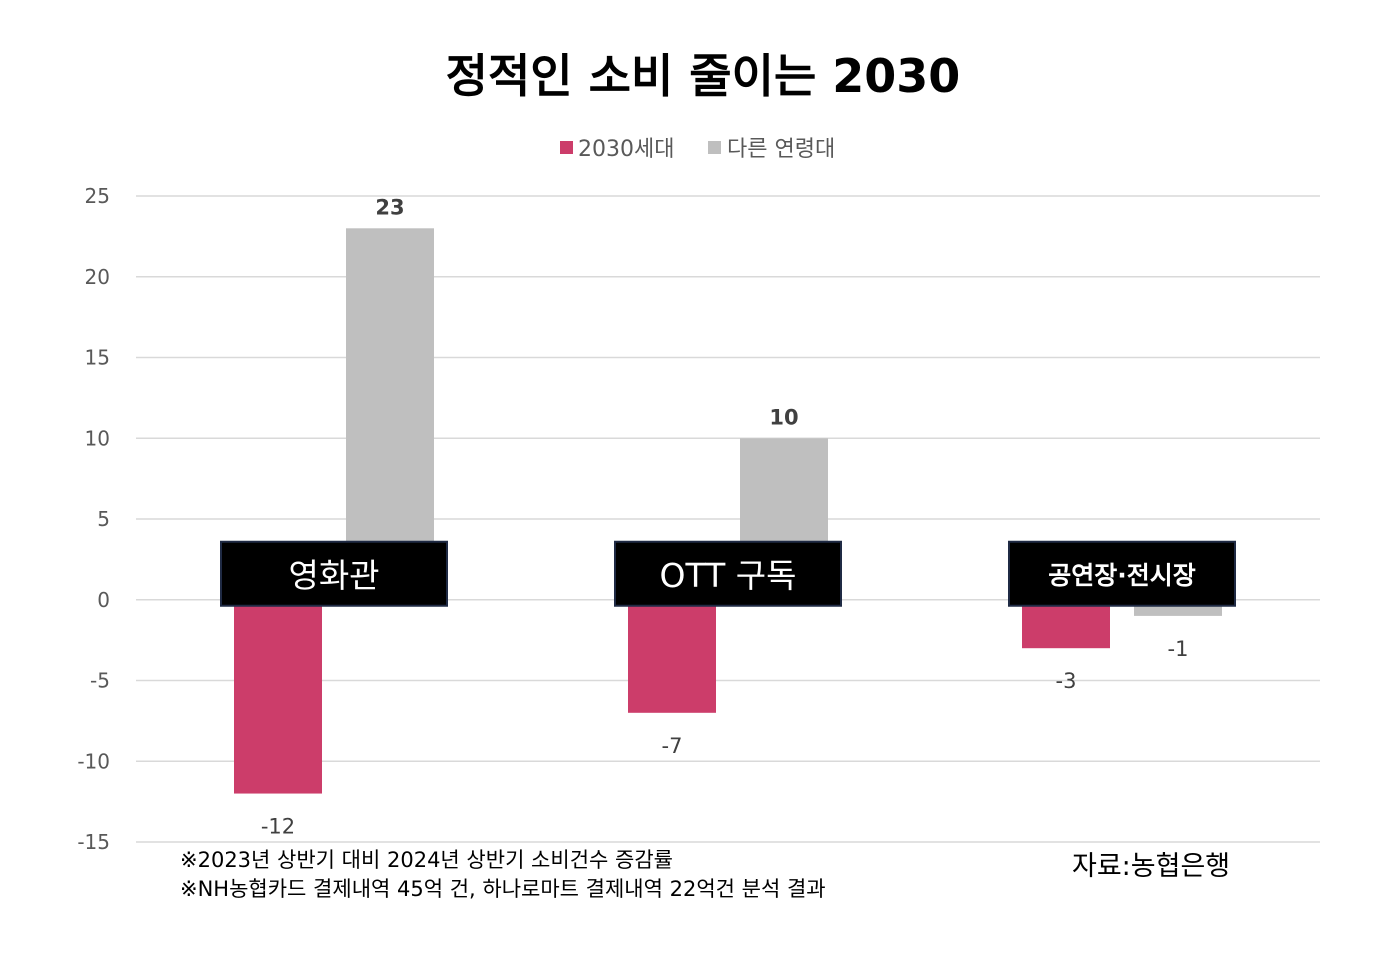 The width and height of the screenshot is (1373, 959). I want to click on y-tick-label: -15, so click(93, 842).